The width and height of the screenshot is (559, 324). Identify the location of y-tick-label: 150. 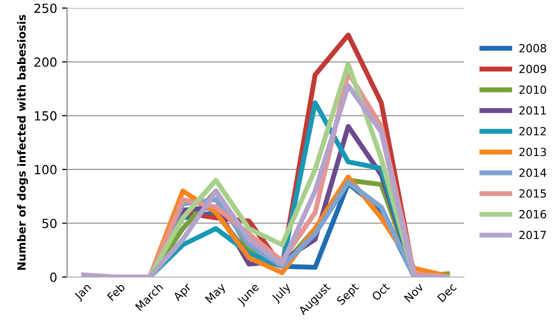
(45, 116).